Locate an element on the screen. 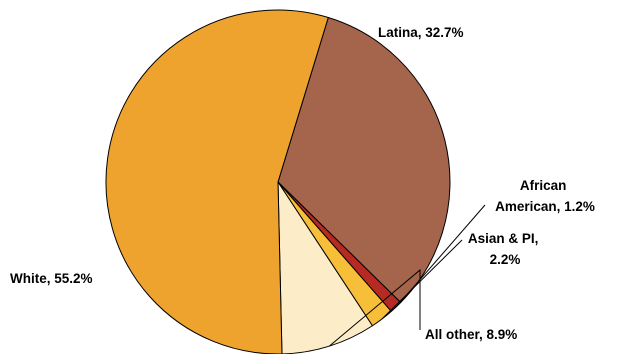 This screenshot has width=623, height=354. leader-line-asian-pi is located at coordinates (422, 279).